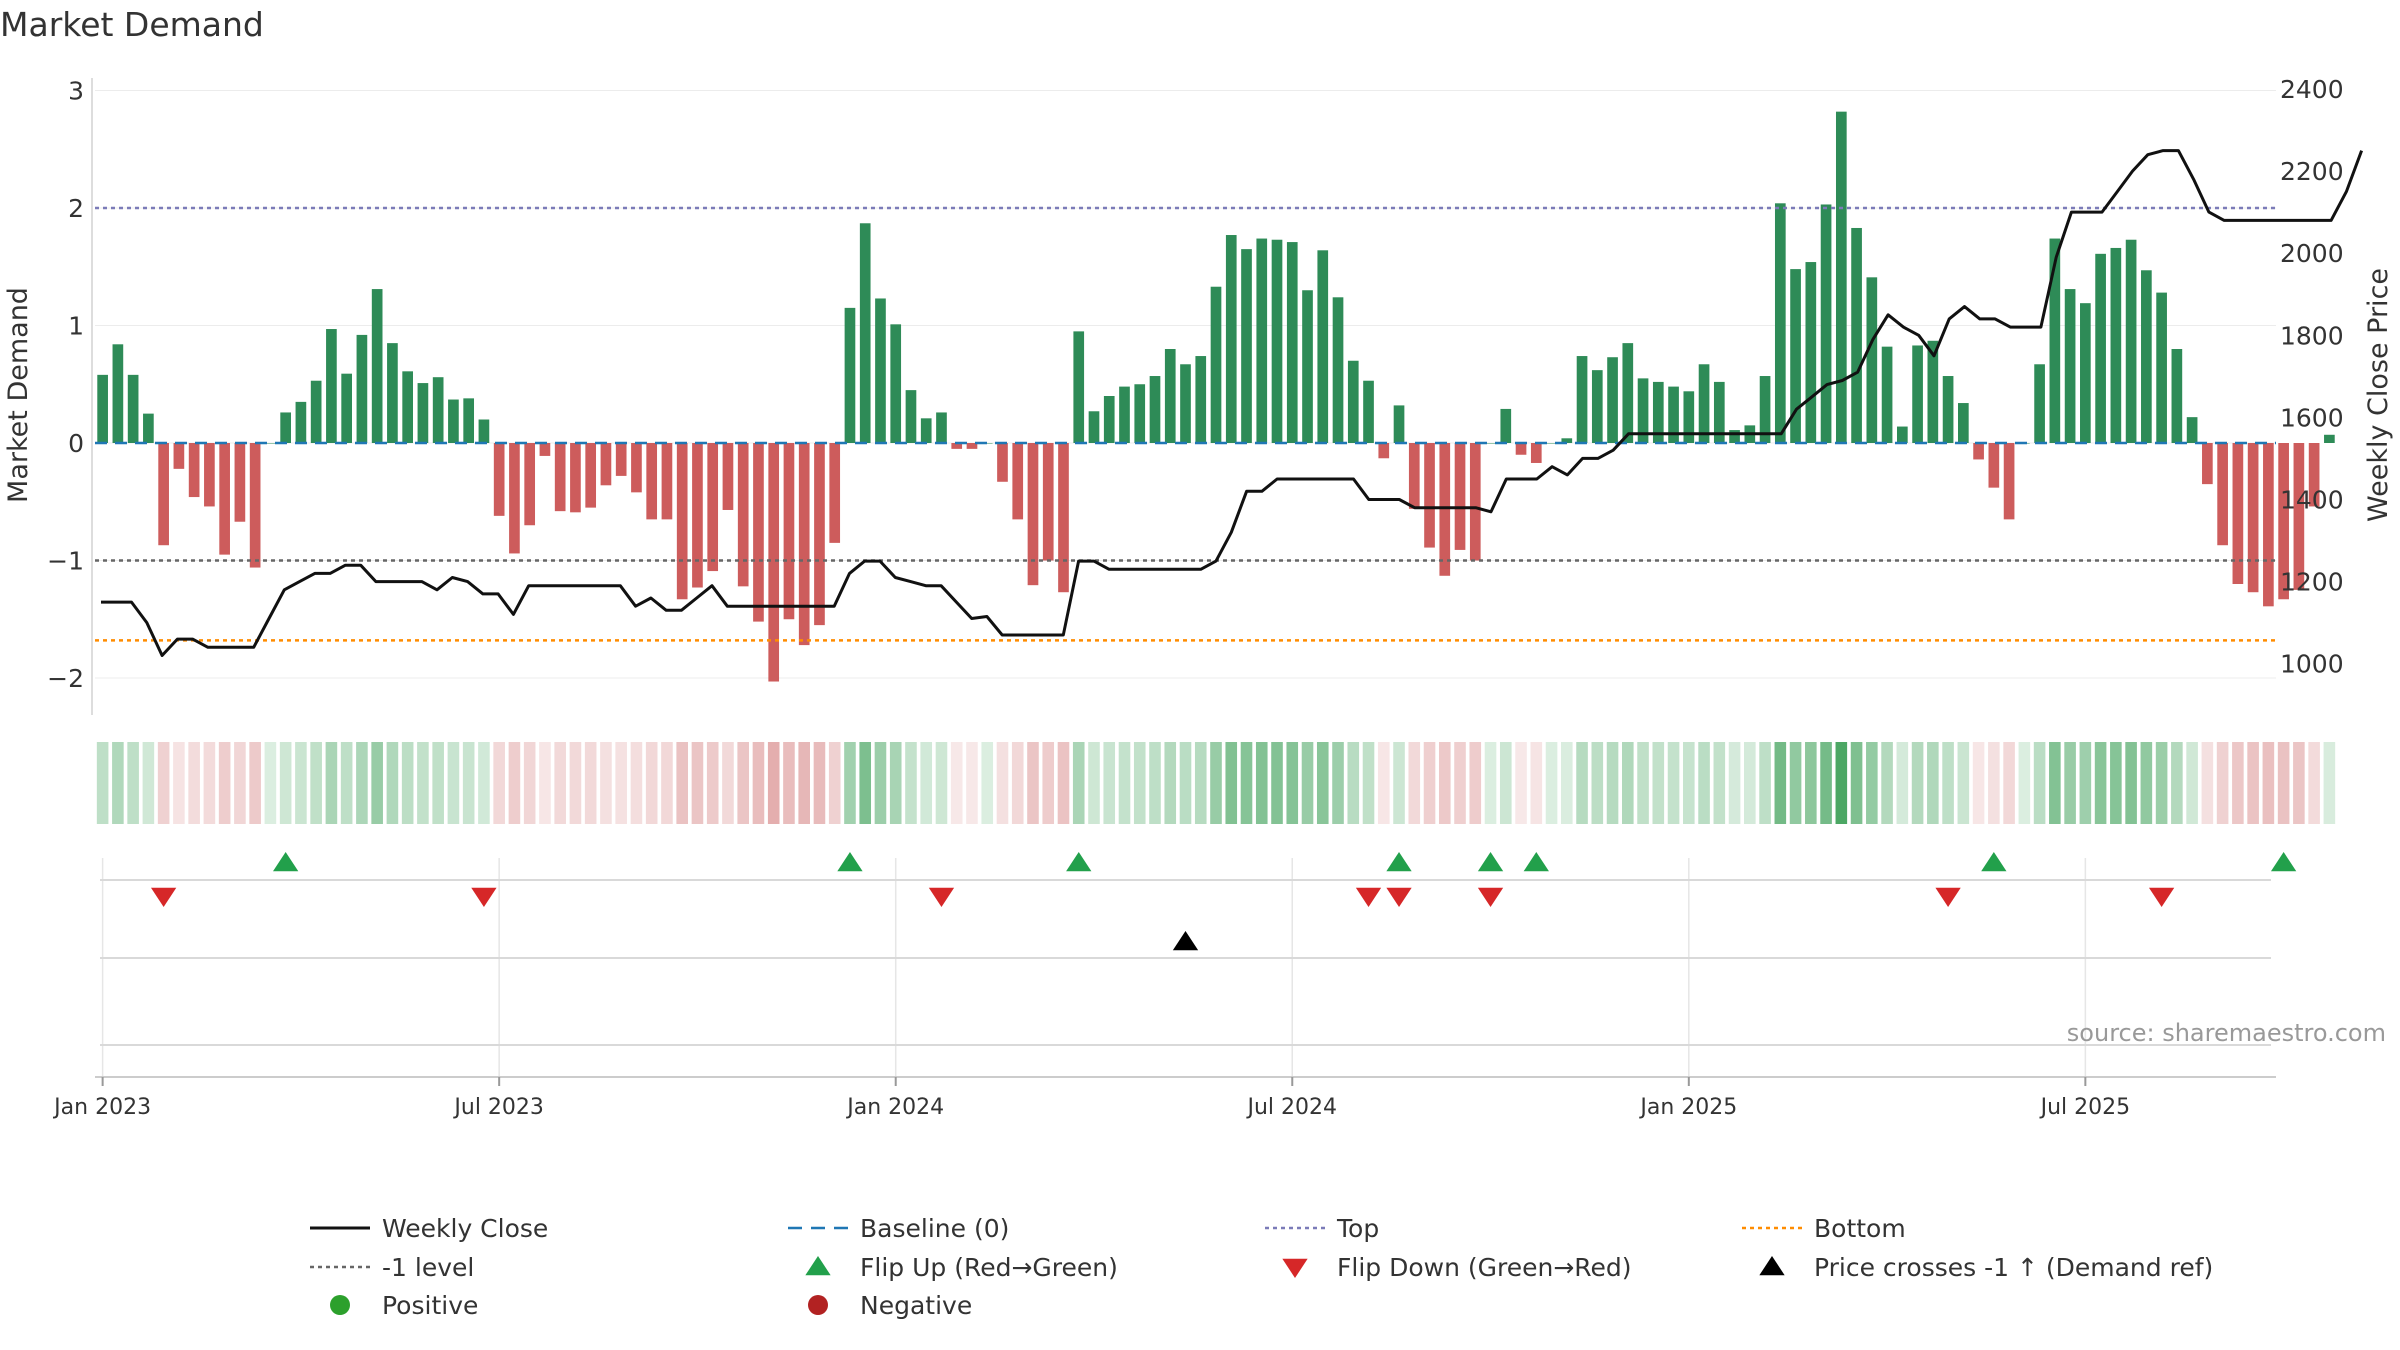 This screenshot has width=2400, height=1350. I want to click on event-markers, so click(1223, 901).